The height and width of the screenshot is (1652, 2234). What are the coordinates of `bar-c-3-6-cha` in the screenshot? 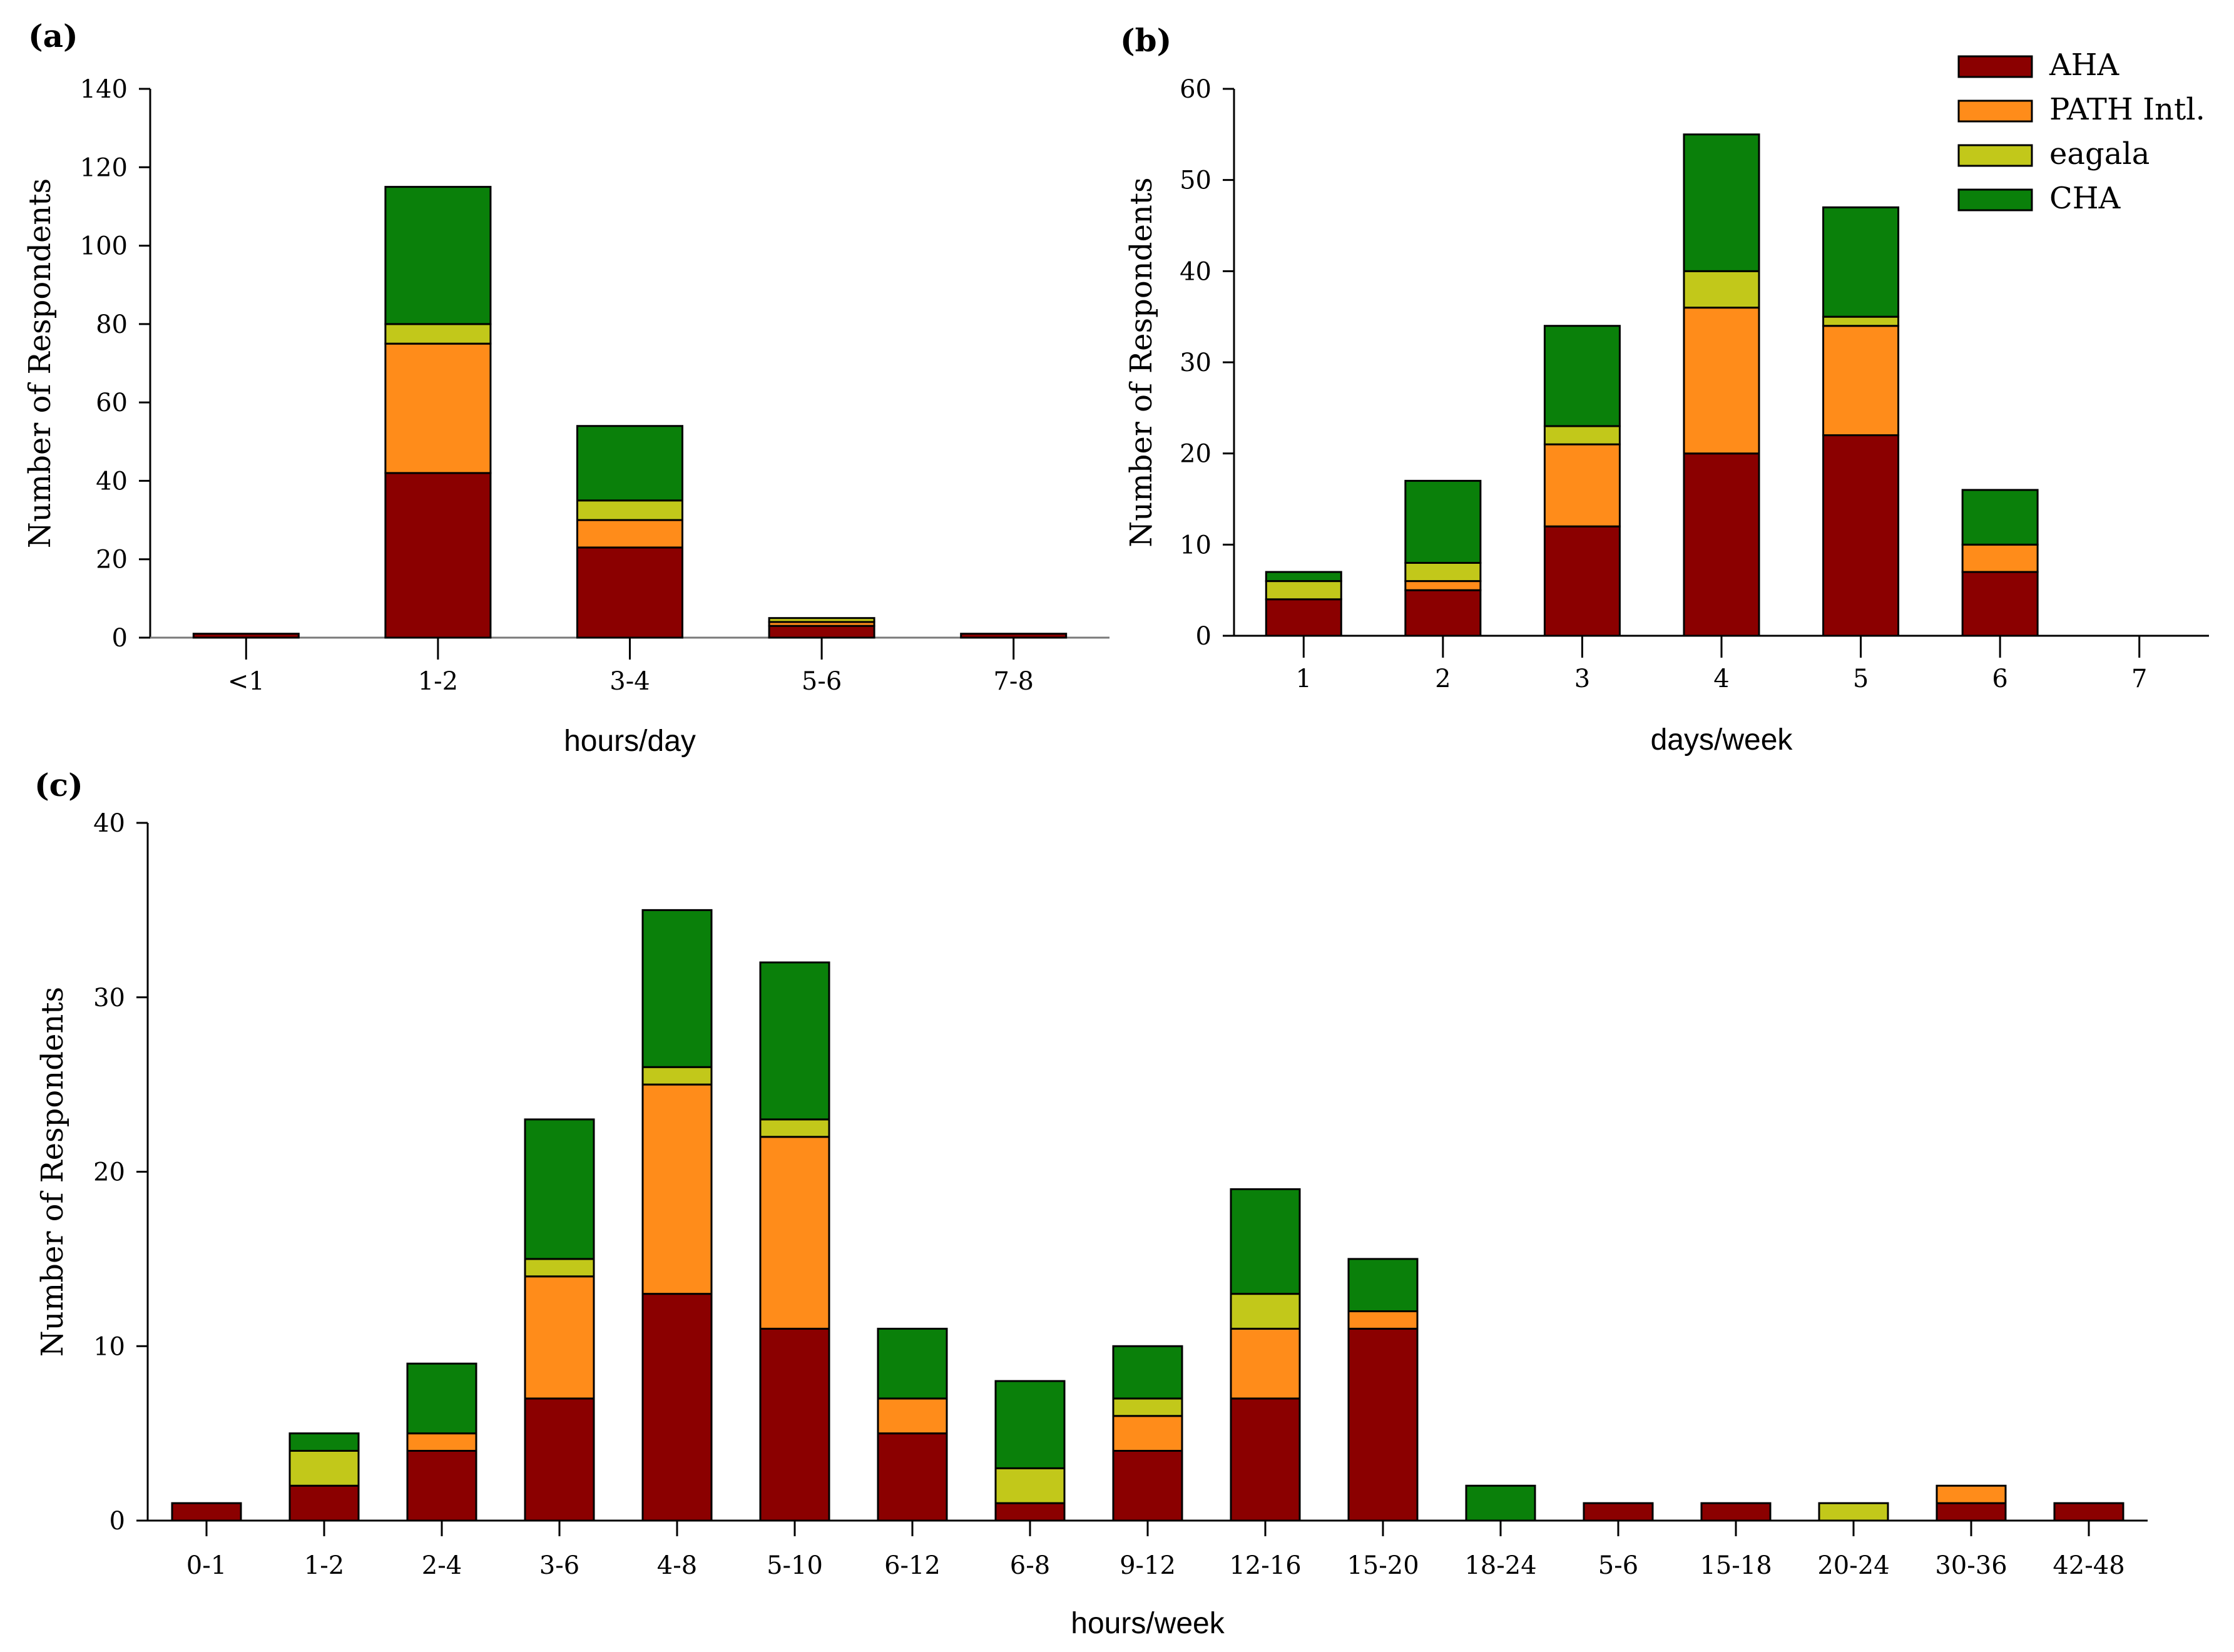 It's located at (559, 1189).